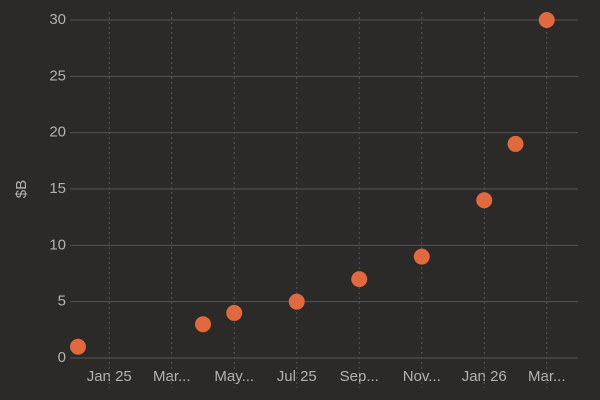 The image size is (600, 400). Describe the element at coordinates (57, 132) in the screenshot. I see `y-tick-label: 20` at that location.